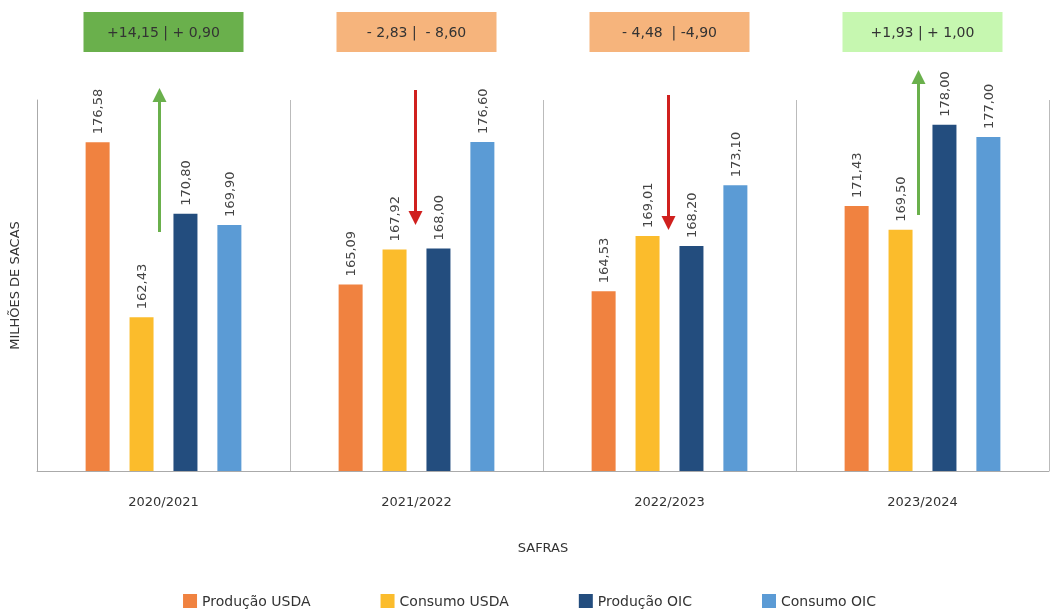 The height and width of the screenshot is (613, 1059). What do you see at coordinates (163, 32) in the screenshot?
I see `text: +14,15 | + 0,90` at bounding box center [163, 32].